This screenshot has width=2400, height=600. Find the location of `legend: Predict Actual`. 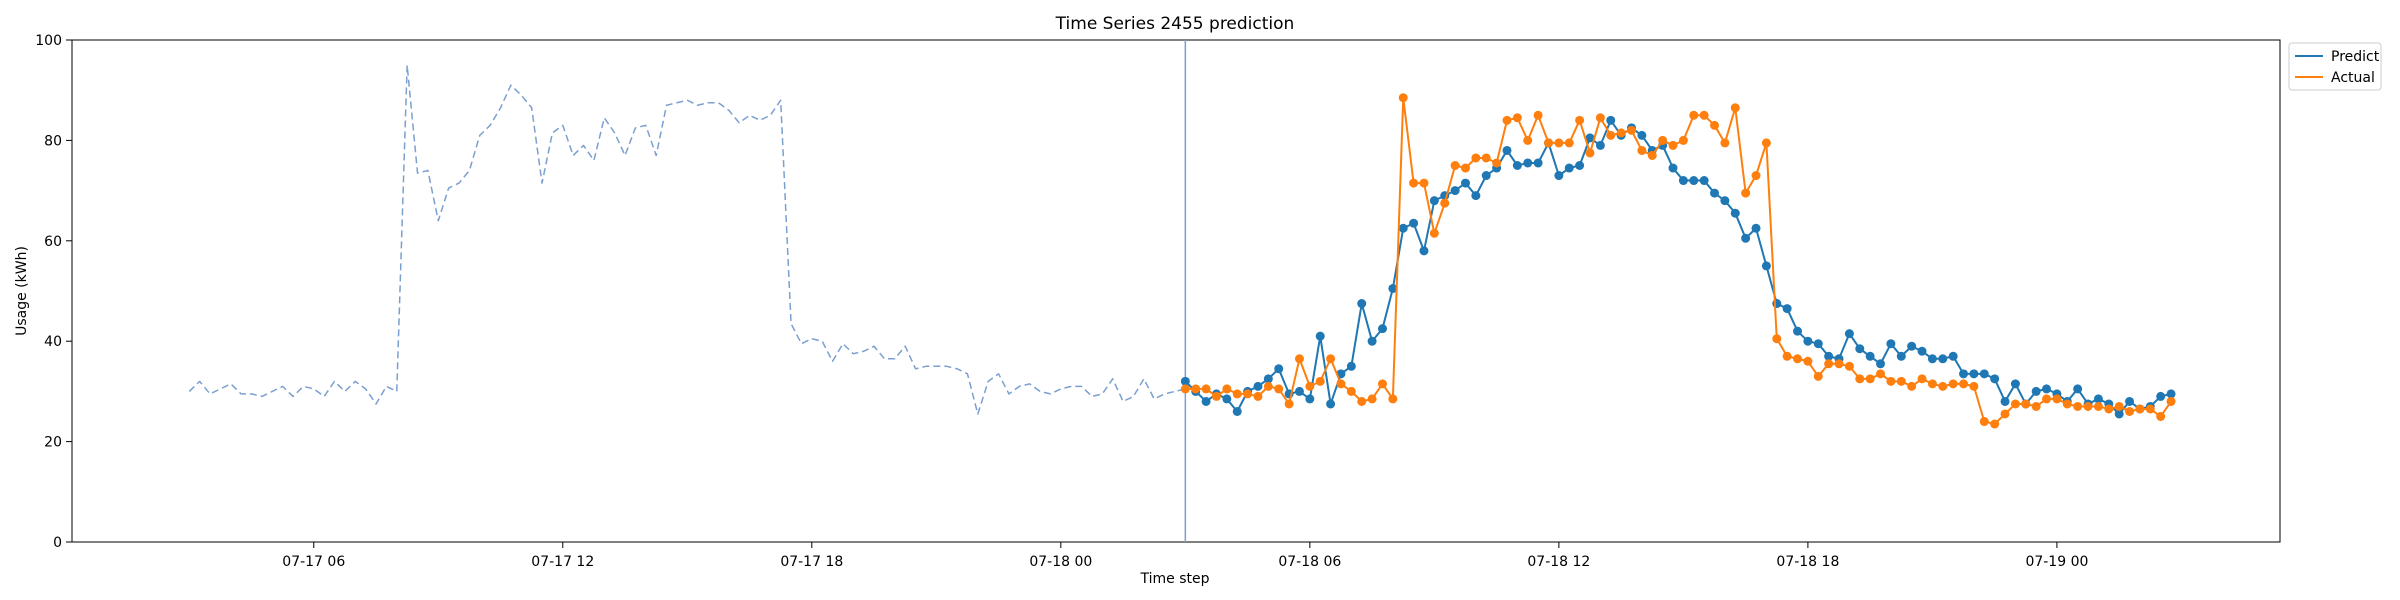

legend: Predict Actual is located at coordinates (2335, 66).